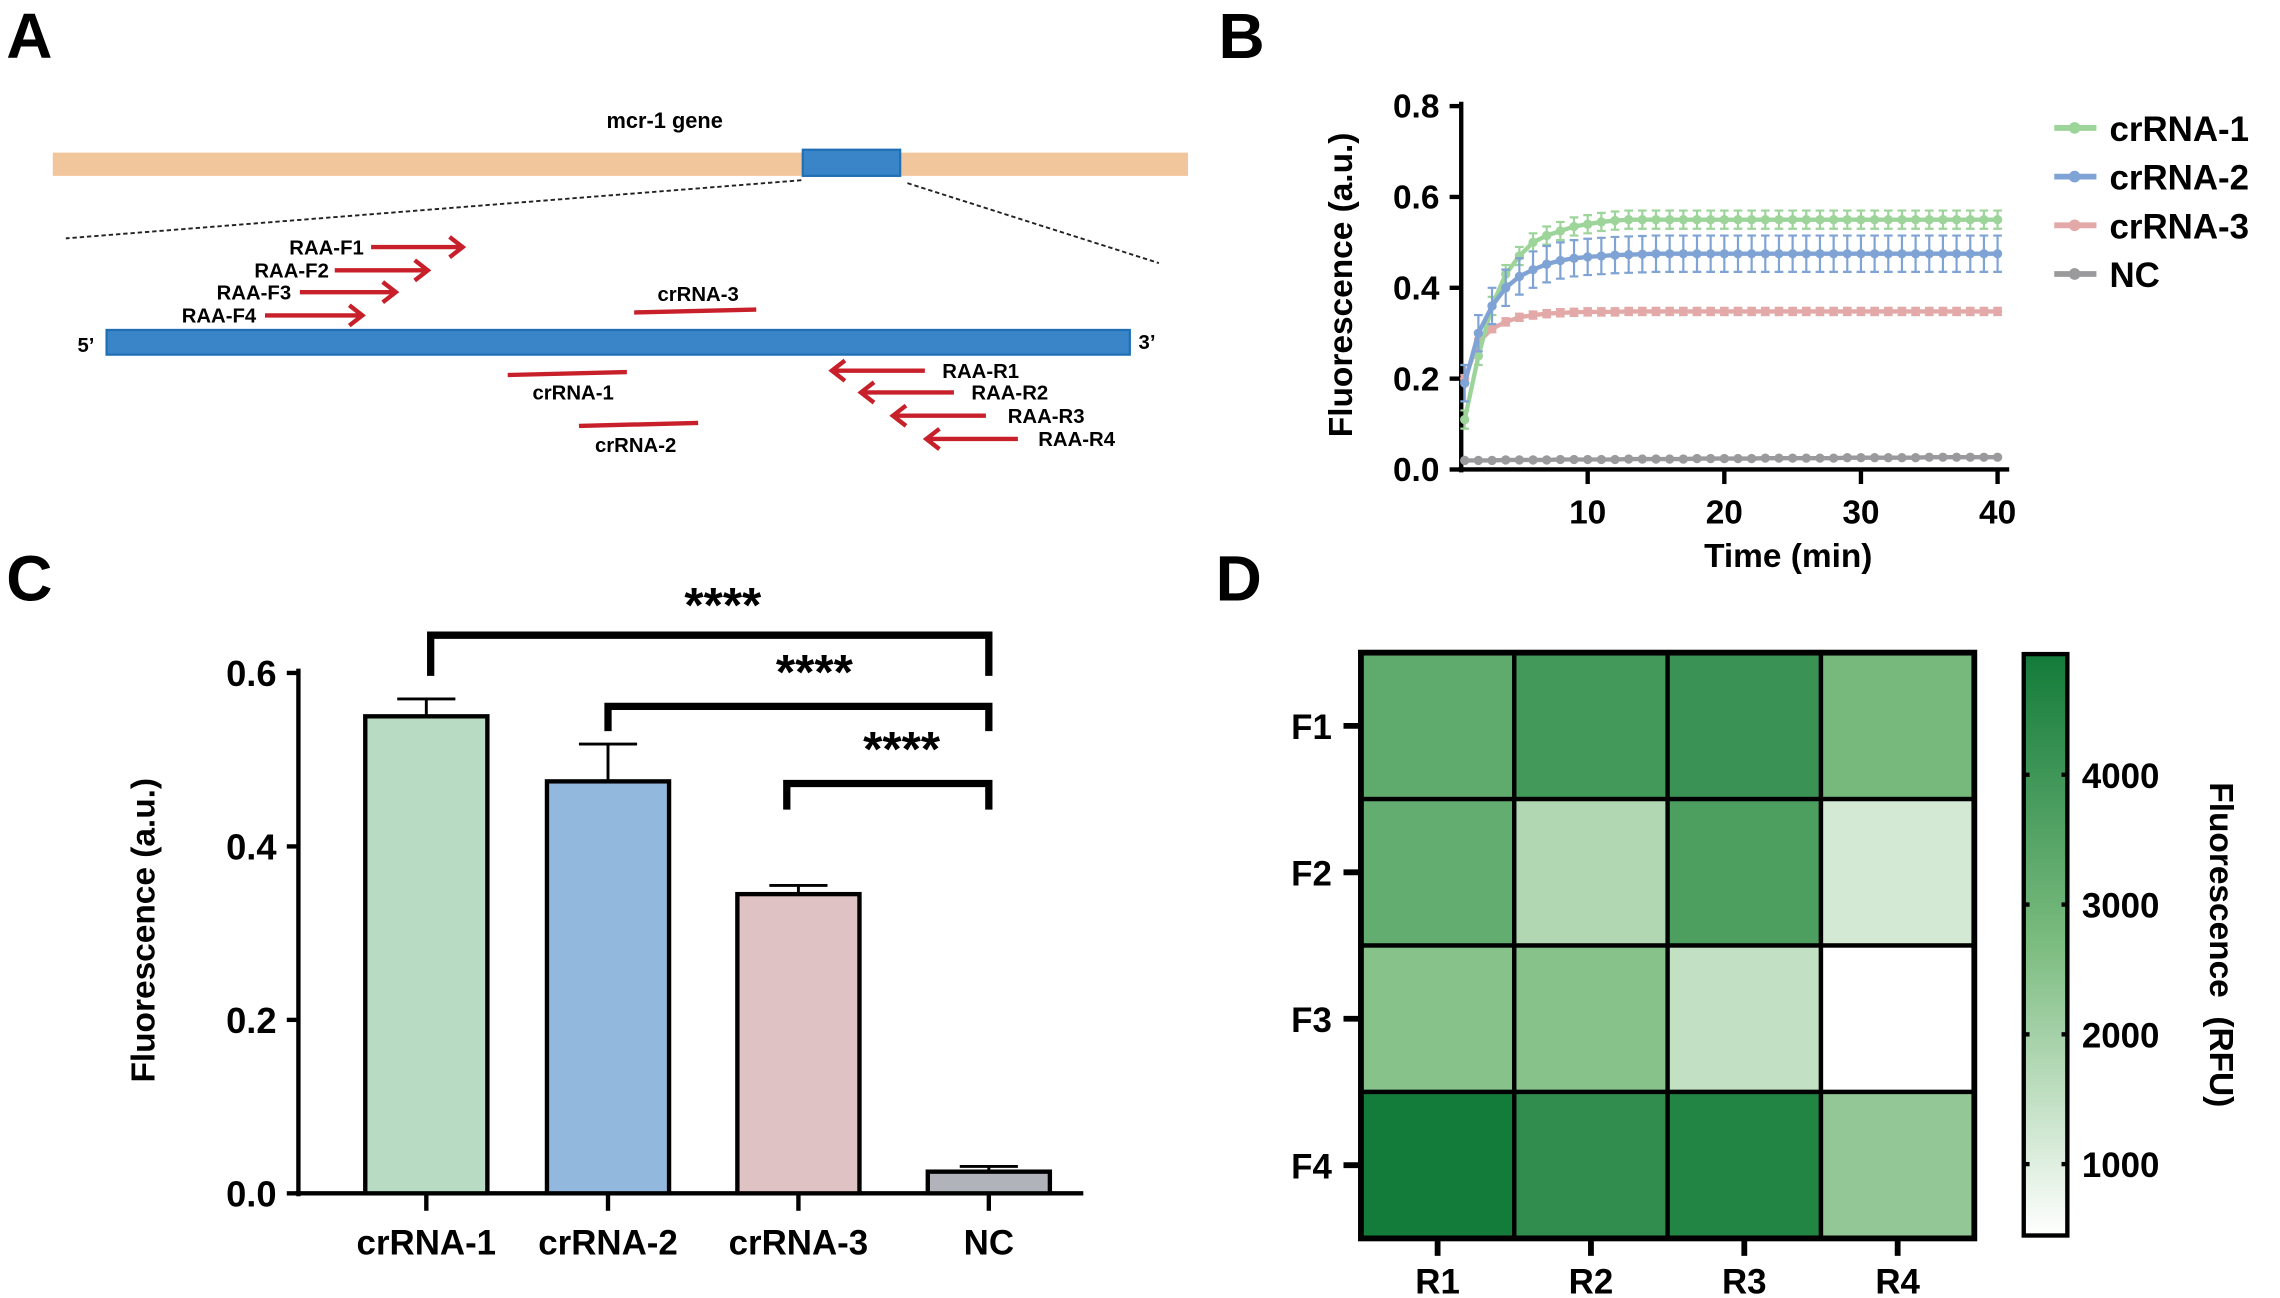 This screenshot has width=2280, height=1298. Describe the element at coordinates (1731, 459) in the screenshot. I see `series-NC` at that location.